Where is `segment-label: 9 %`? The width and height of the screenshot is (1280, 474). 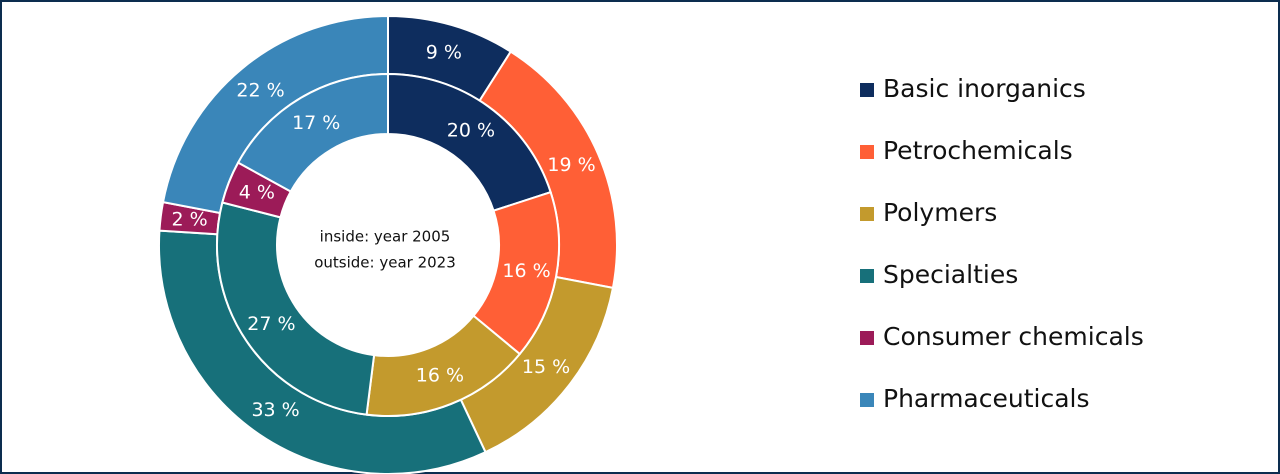 segment-label: 9 % is located at coordinates (444, 52).